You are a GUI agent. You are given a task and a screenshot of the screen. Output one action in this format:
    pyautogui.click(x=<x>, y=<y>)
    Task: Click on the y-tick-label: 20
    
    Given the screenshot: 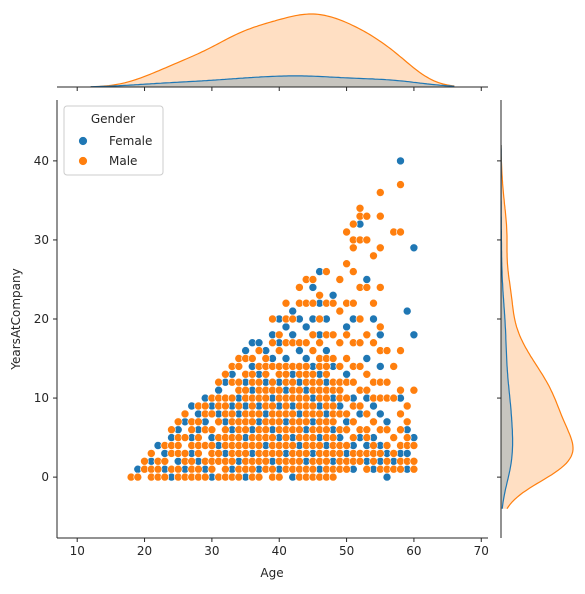 What is the action you would take?
    pyautogui.click(x=41, y=319)
    